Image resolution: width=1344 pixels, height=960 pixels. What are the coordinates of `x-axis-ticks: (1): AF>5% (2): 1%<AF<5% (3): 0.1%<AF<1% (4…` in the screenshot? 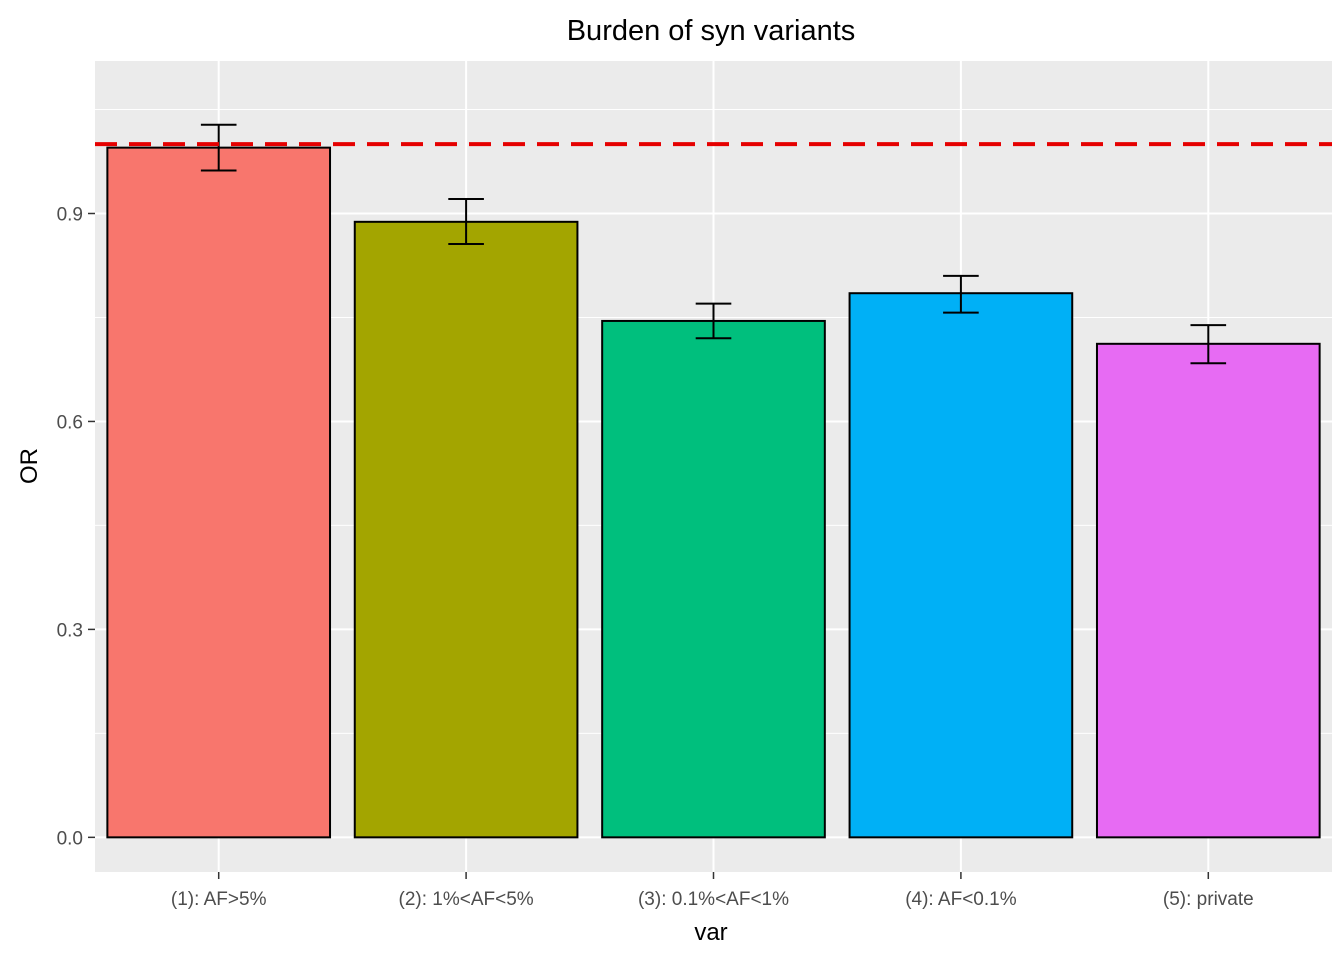 It's located at (712, 891).